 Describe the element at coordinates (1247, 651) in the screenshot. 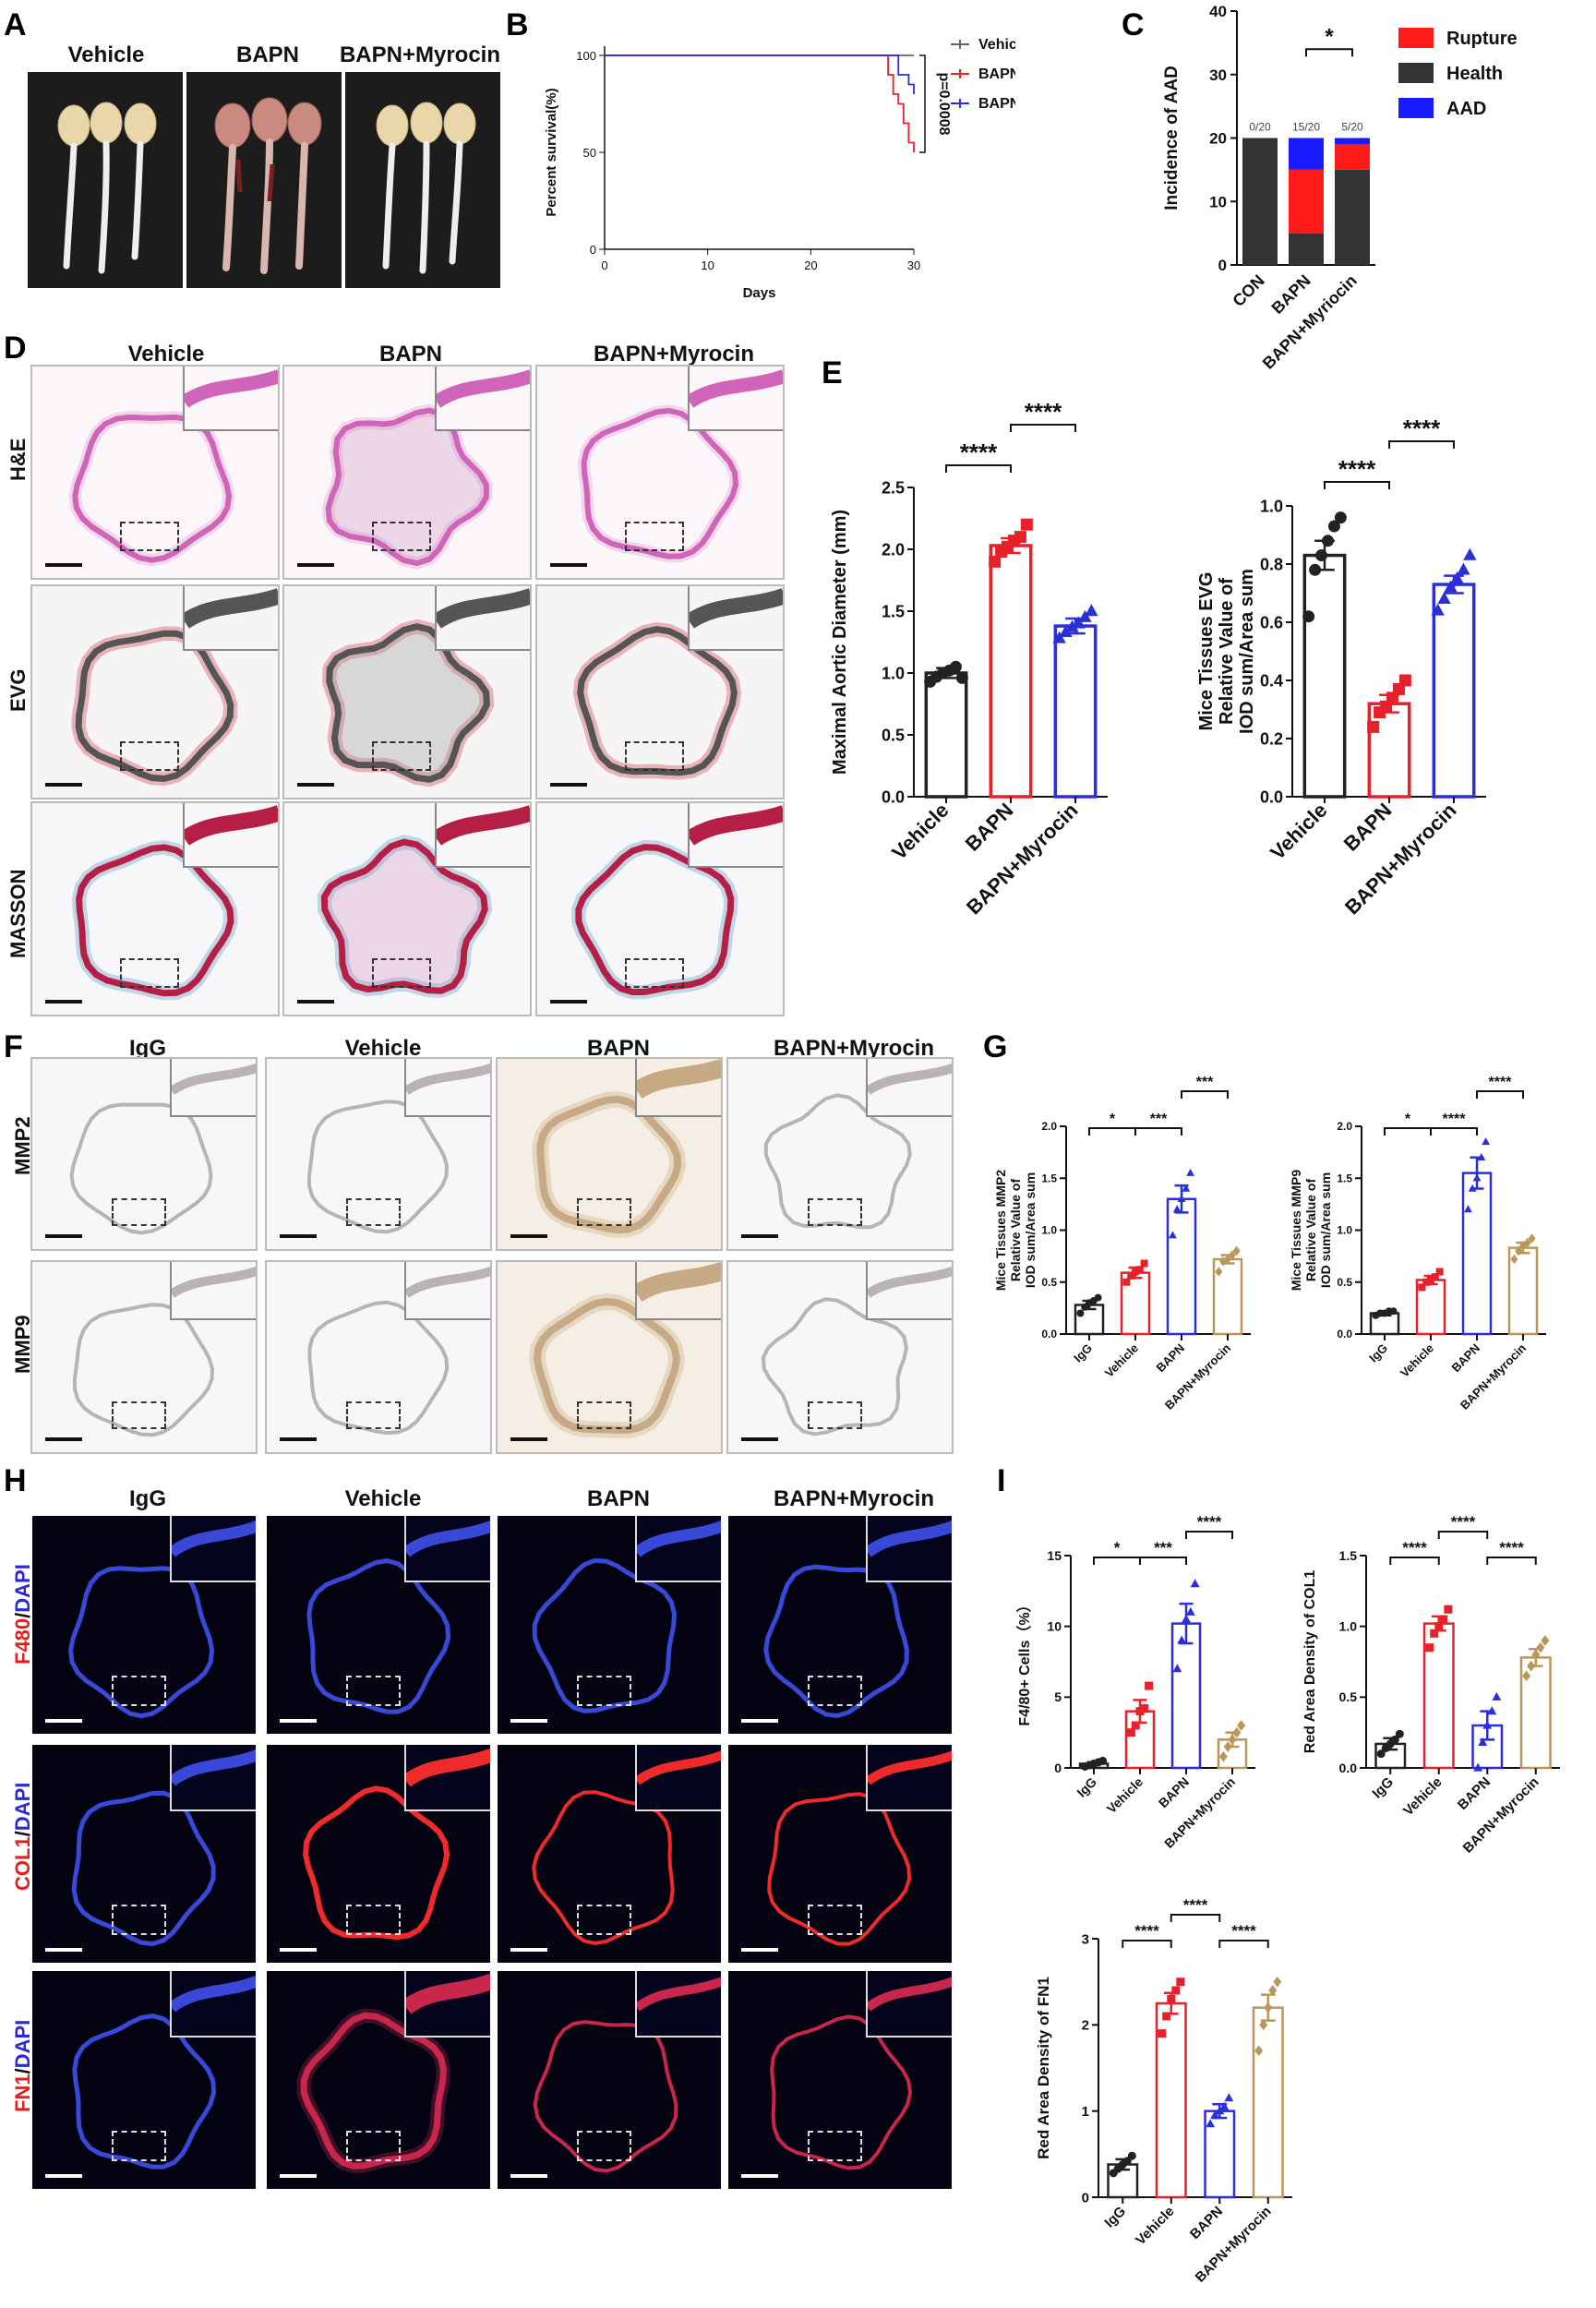

I see `y-axis-label: IOD sum/Area sum` at that location.